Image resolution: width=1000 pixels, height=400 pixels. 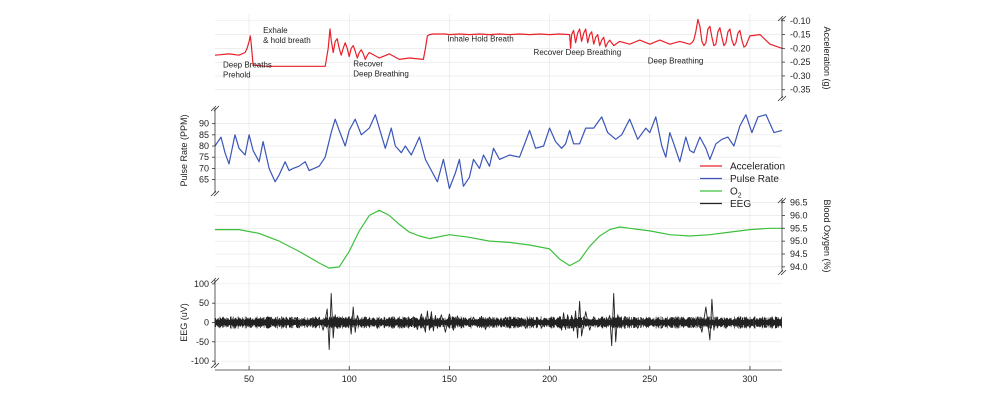 I want to click on x-tick-label: 150, so click(x=449, y=379).